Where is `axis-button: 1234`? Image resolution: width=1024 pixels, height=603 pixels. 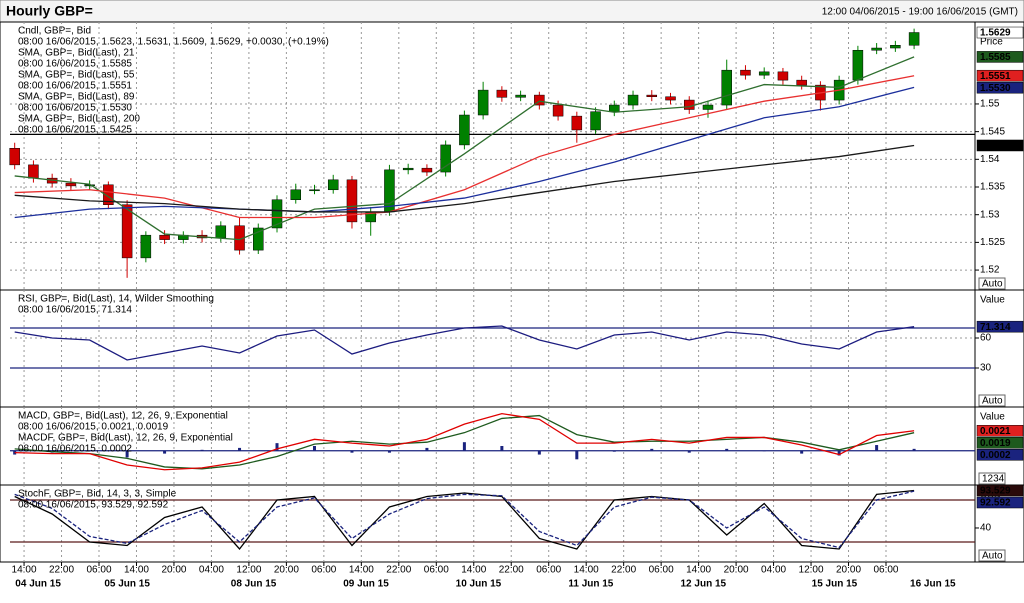 axis-button: 1234 is located at coordinates (993, 479).